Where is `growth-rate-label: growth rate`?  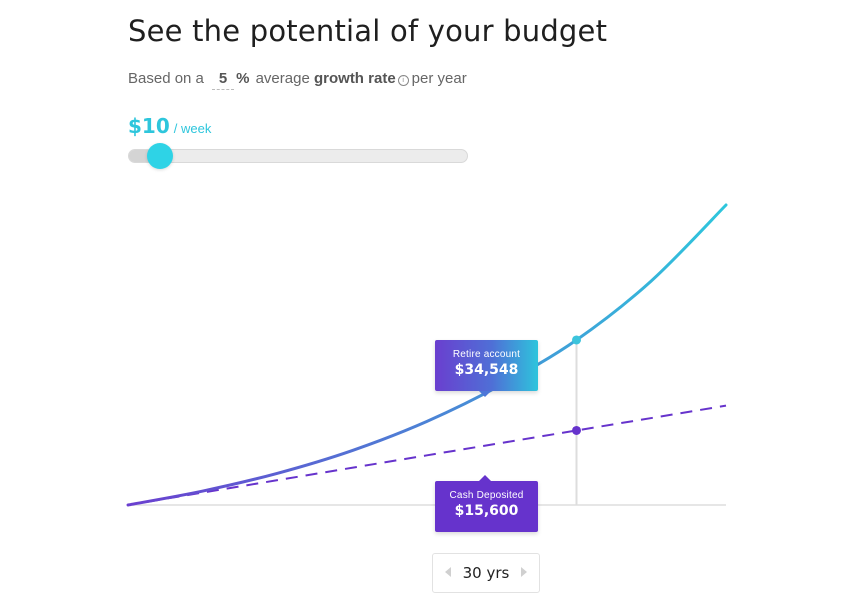 growth-rate-label: growth rate is located at coordinates (354, 78).